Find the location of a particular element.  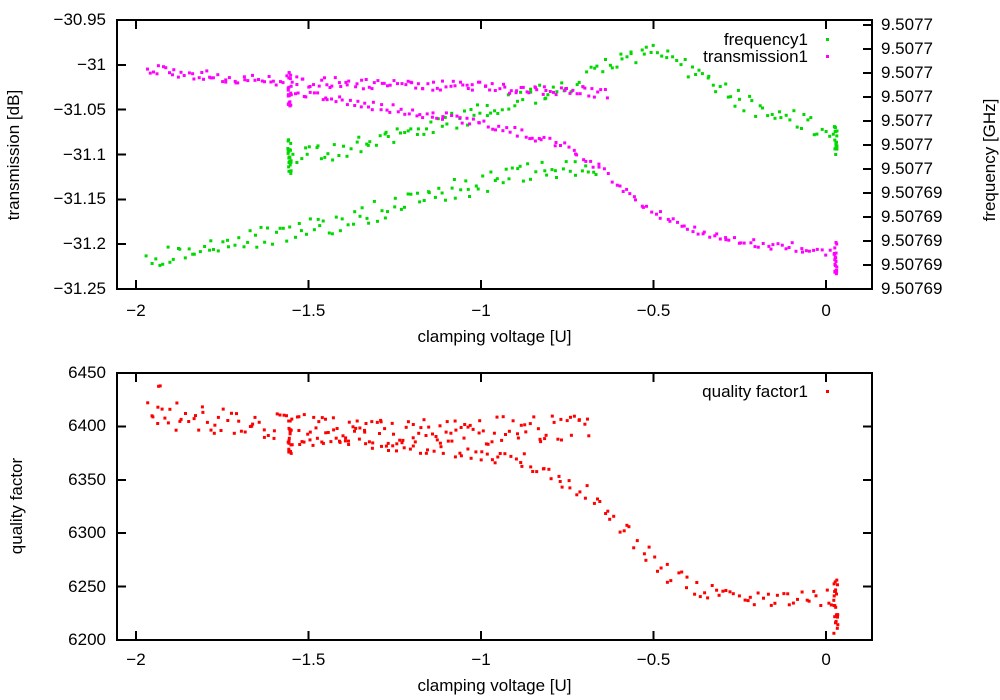

y-tick-label: 6400 is located at coordinates (87, 426).